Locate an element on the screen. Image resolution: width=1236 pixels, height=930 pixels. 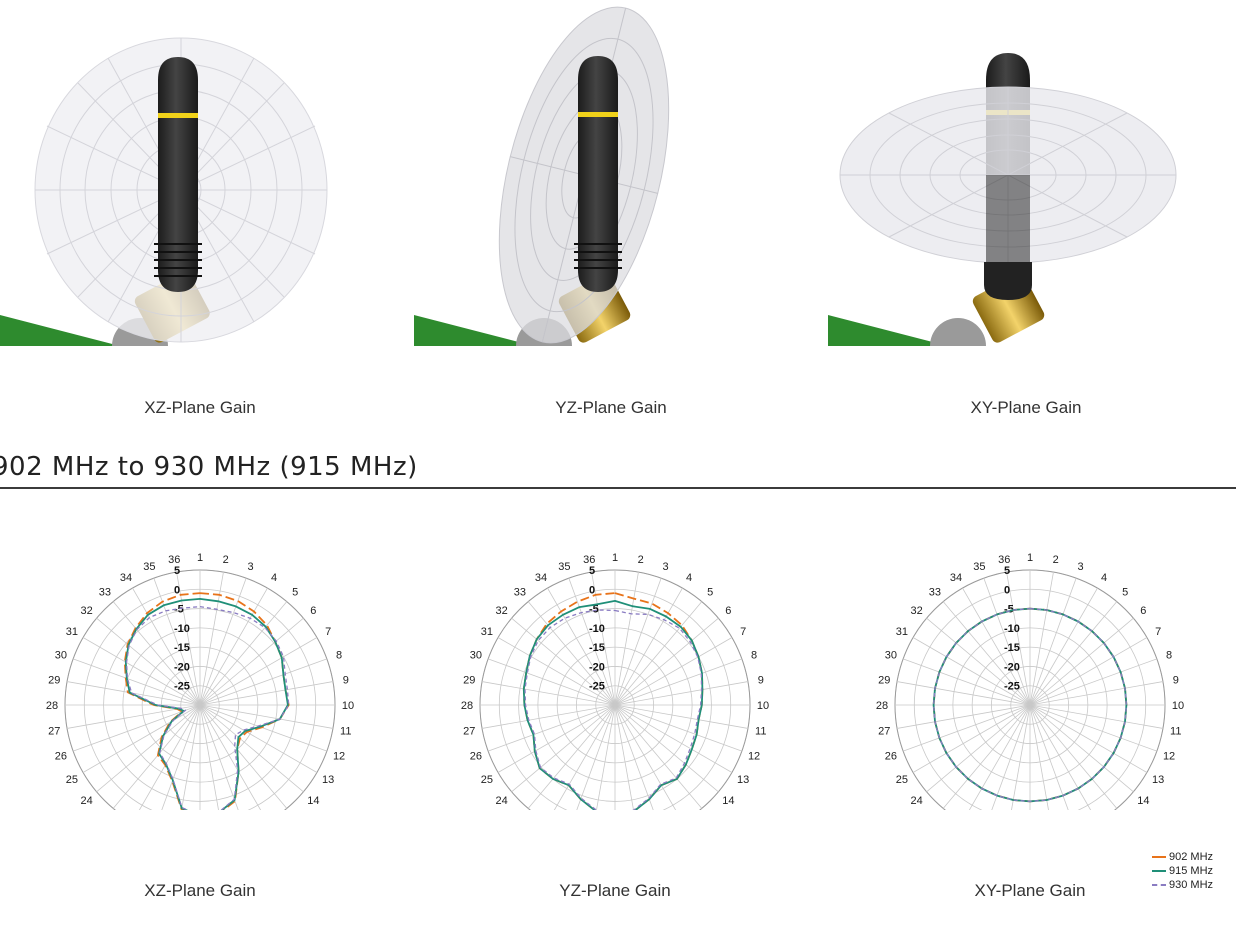
angle-tick-label: 1 is located at coordinates (1030, 558).